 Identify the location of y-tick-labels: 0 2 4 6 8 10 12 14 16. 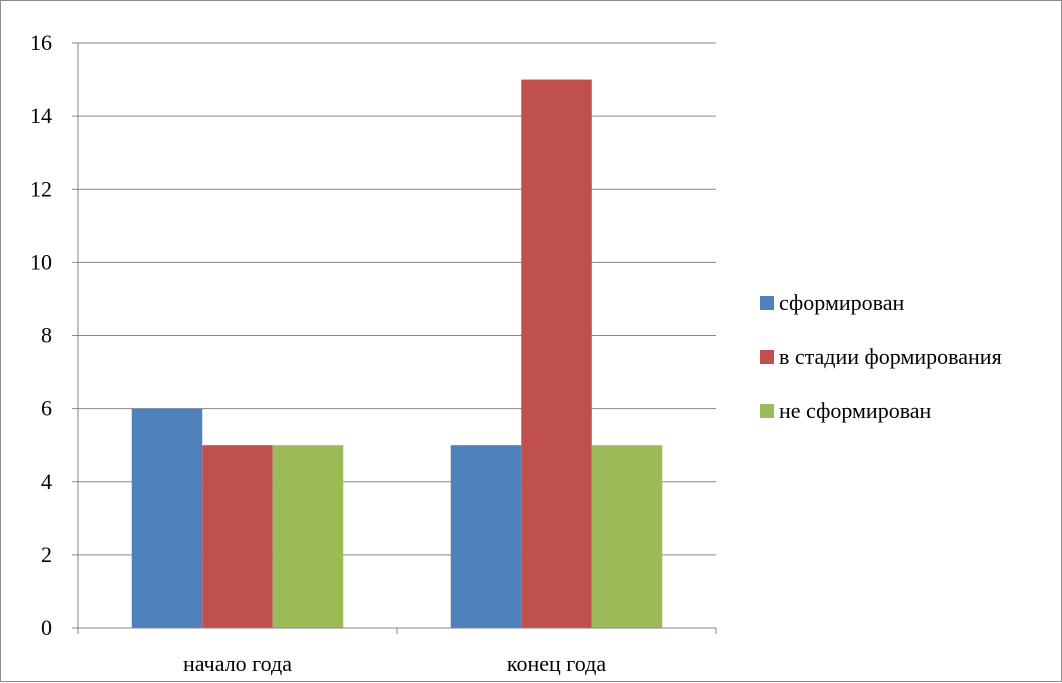
(41, 335).